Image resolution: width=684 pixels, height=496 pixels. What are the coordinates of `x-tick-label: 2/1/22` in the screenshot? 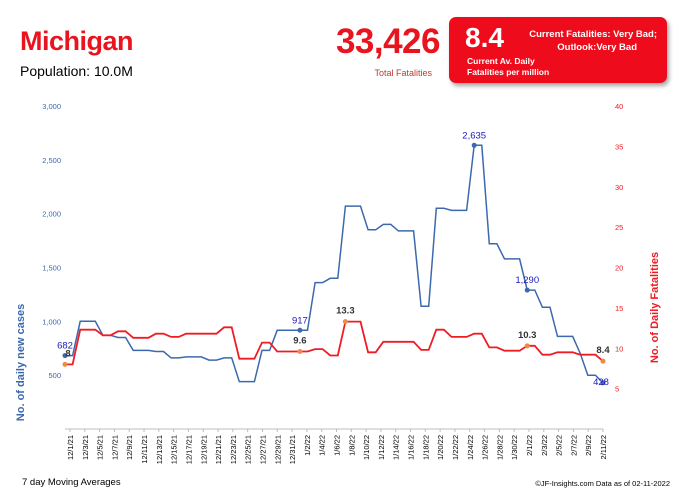 It's located at (529, 445).